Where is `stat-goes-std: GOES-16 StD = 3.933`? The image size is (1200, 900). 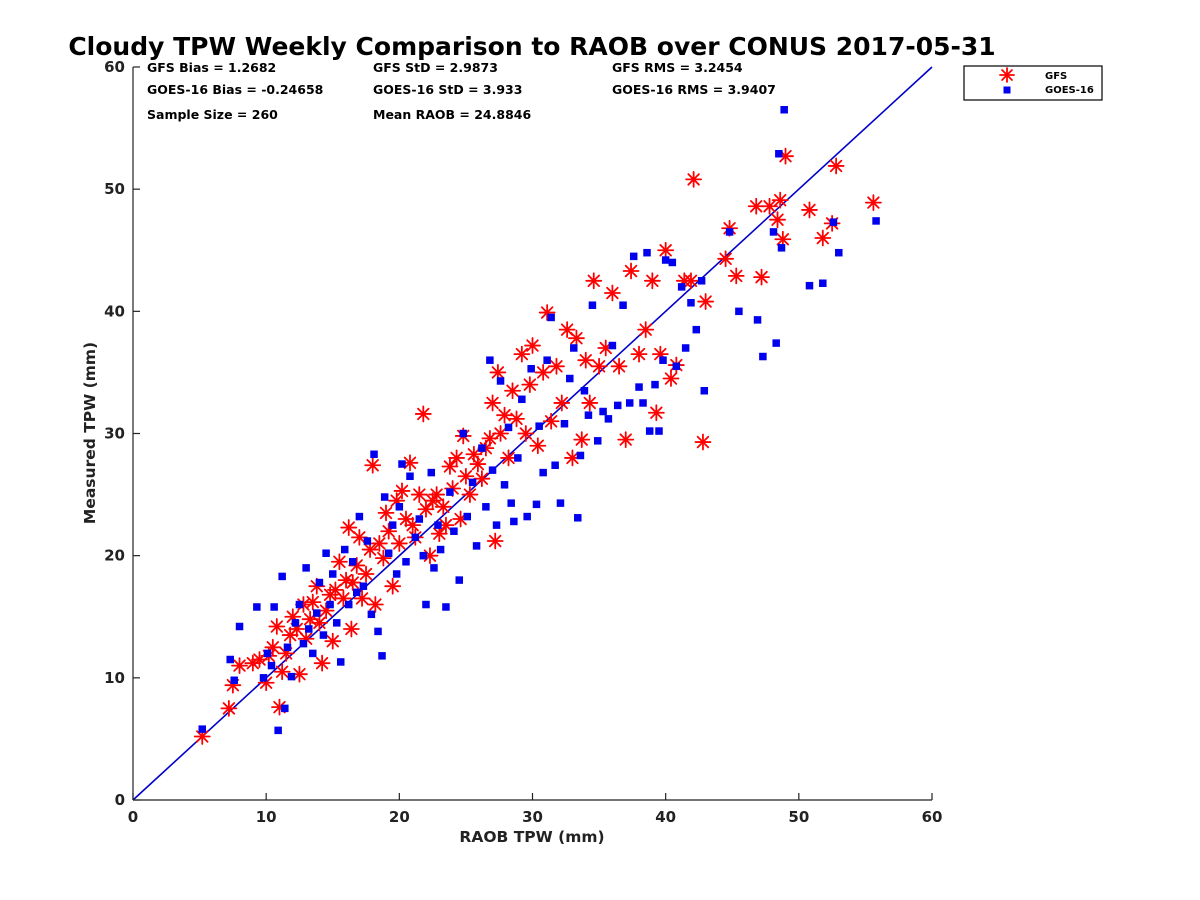
stat-goes-std: GOES-16 StD = 3.933 is located at coordinates (447, 89).